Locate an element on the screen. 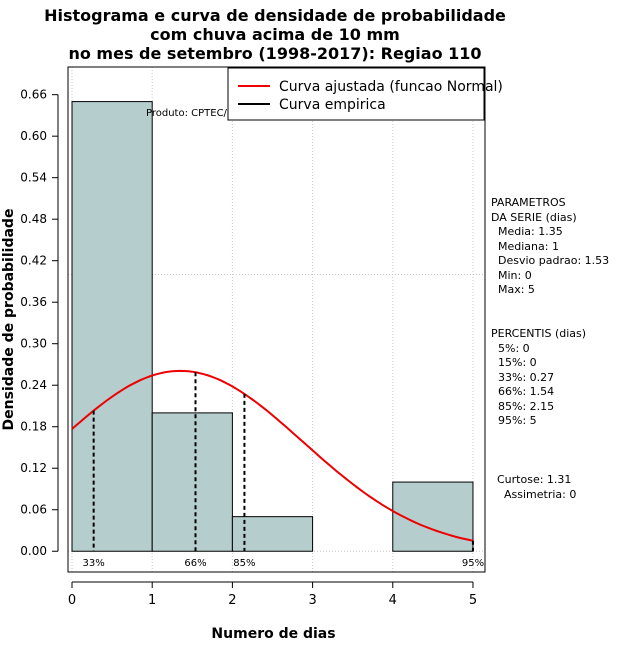 The image size is (640, 660). x-axis-label: Numero de dias is located at coordinates (273, 634).